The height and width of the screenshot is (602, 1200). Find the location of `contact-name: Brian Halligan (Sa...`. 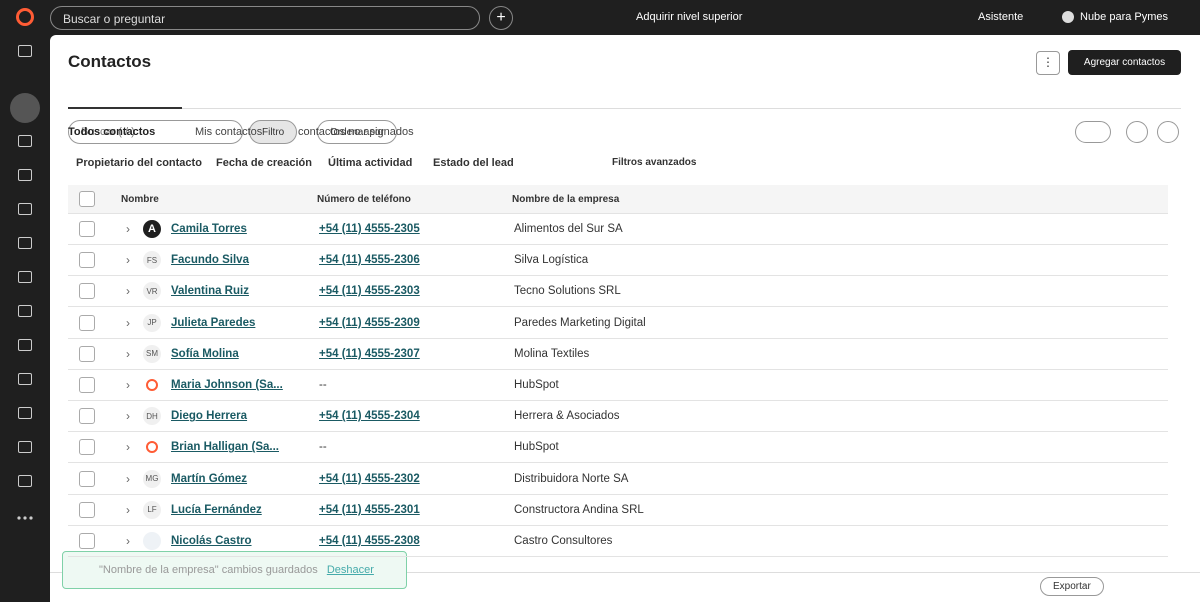

contact-name: Brian Halligan (Sa... is located at coordinates (225, 447).